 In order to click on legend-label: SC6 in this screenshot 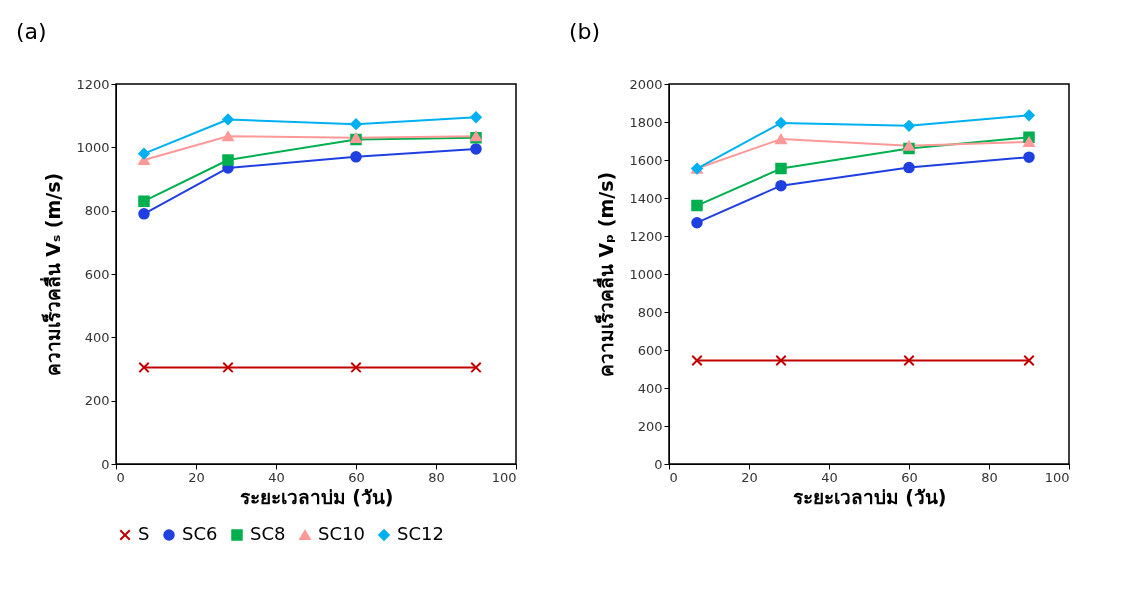, I will do `click(200, 533)`.